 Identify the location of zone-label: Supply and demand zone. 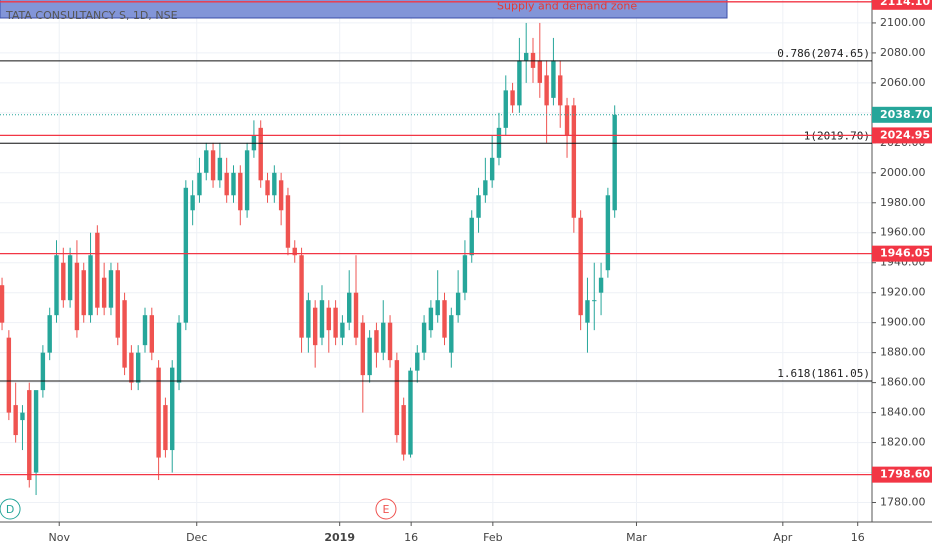
(567, 6).